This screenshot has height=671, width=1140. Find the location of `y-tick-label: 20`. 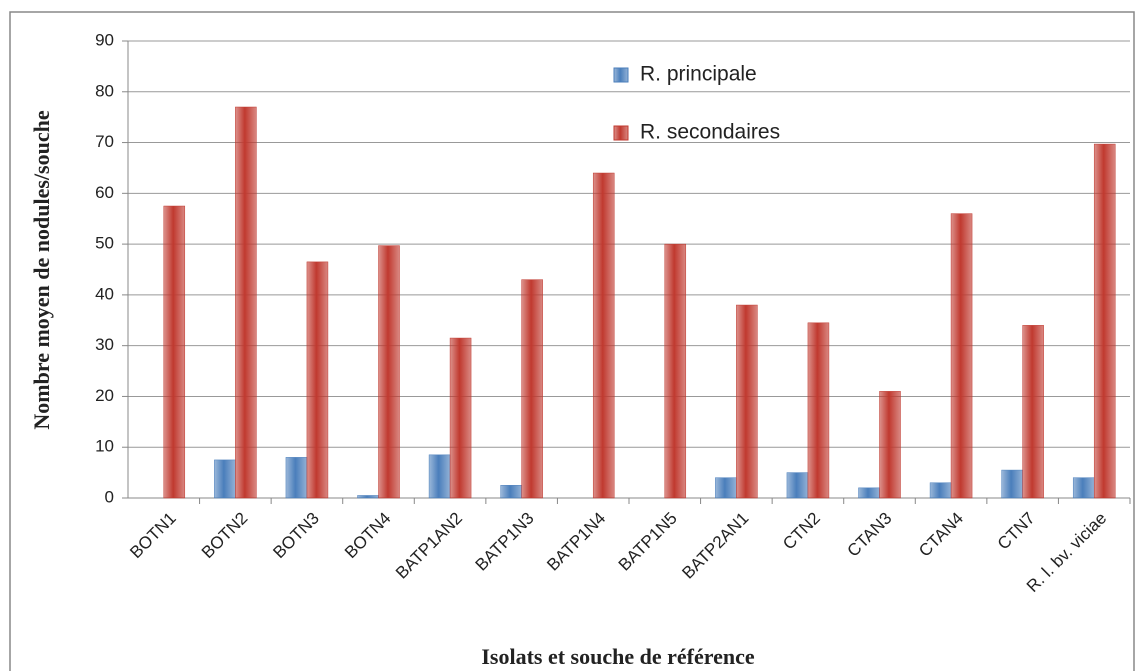

y-tick-label: 20 is located at coordinates (104, 395).